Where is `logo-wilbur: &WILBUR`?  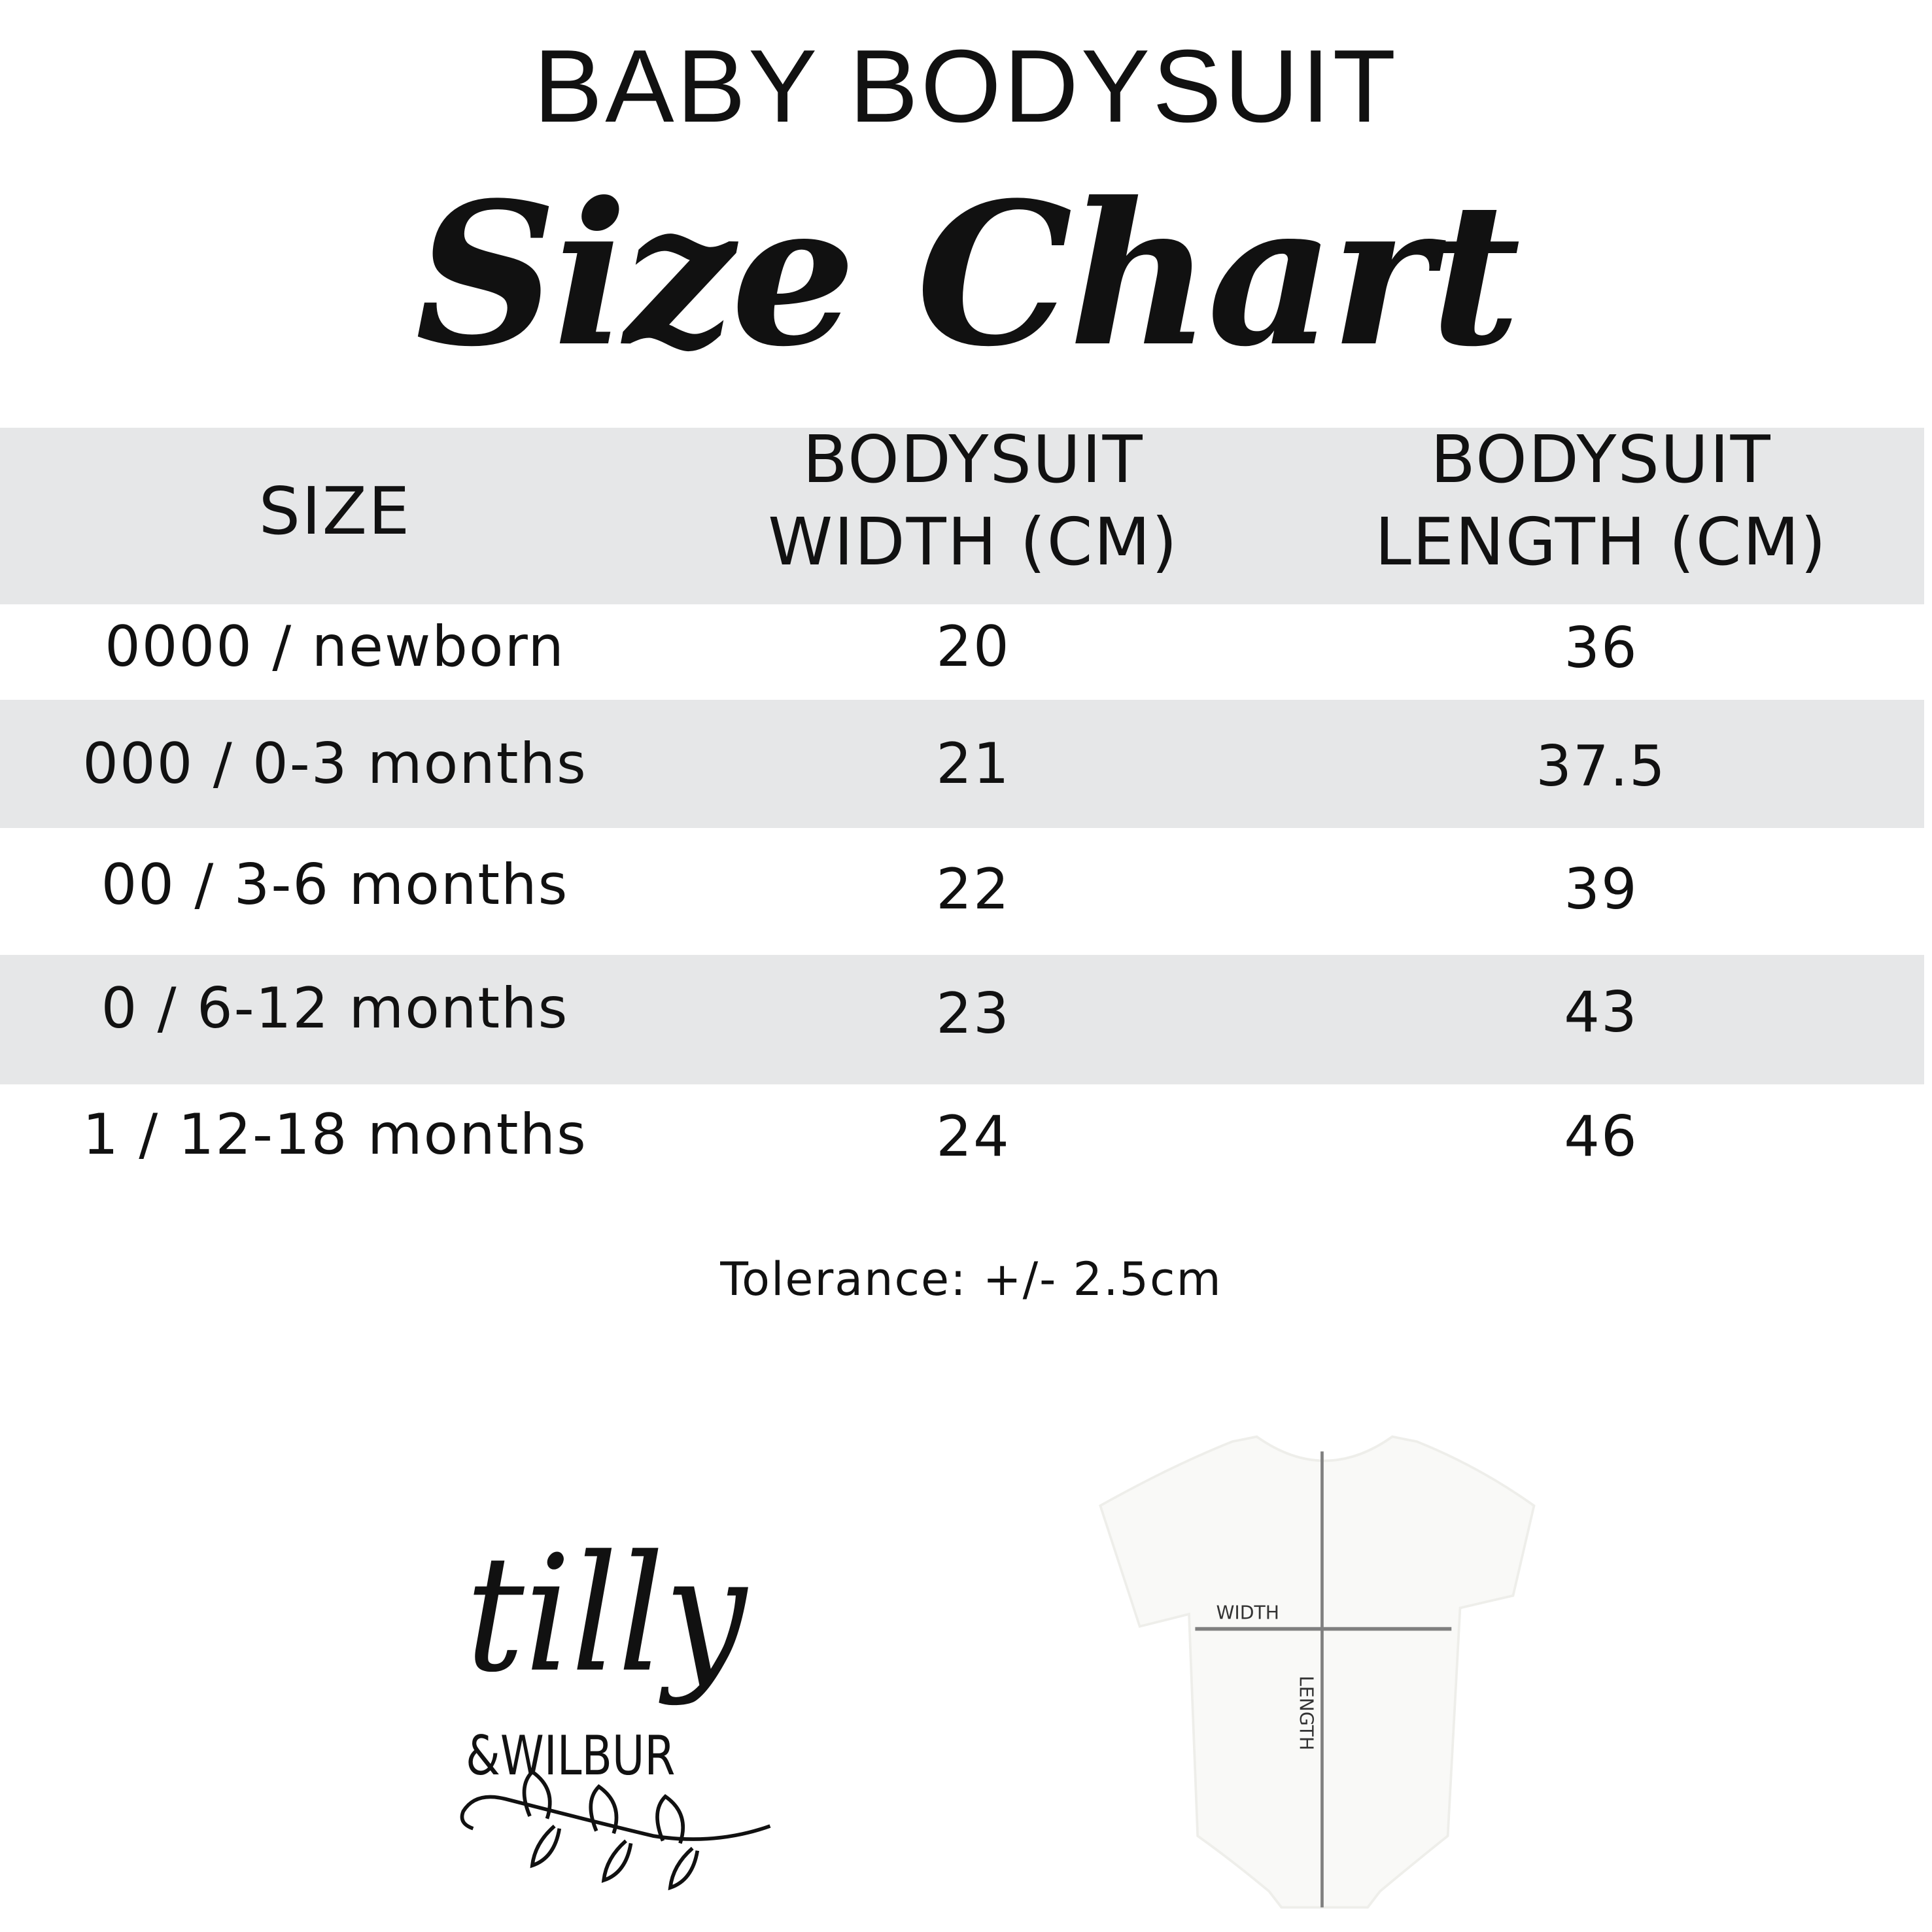 logo-wilbur: &WILBUR is located at coordinates (570, 1755).